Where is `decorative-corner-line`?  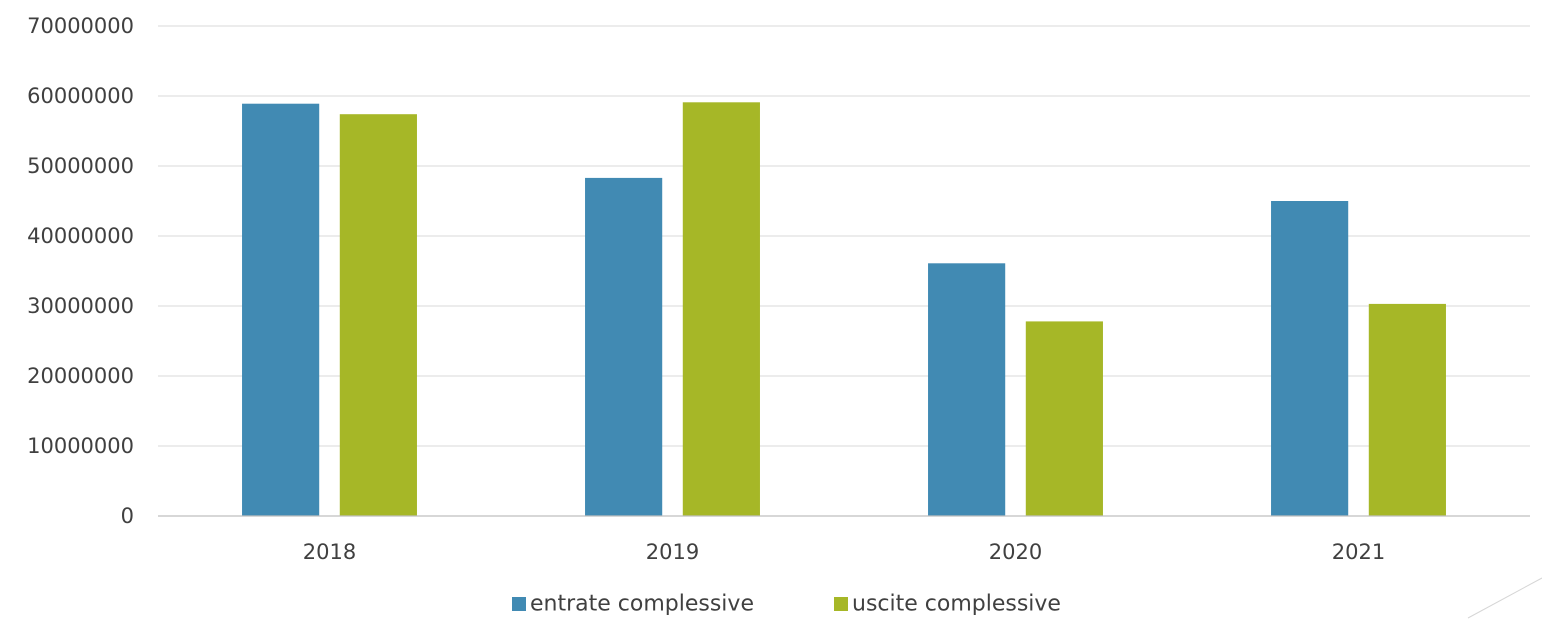
decorative-corner-line is located at coordinates (1504, 598).